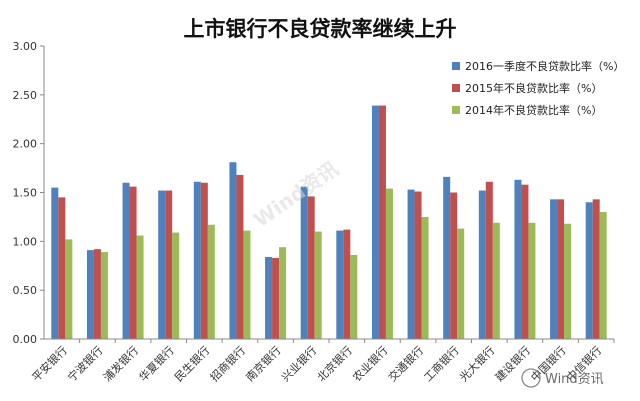 The image size is (640, 401). What do you see at coordinates (25, 46) in the screenshot?
I see `y-tick-label: 3.00` at bounding box center [25, 46].